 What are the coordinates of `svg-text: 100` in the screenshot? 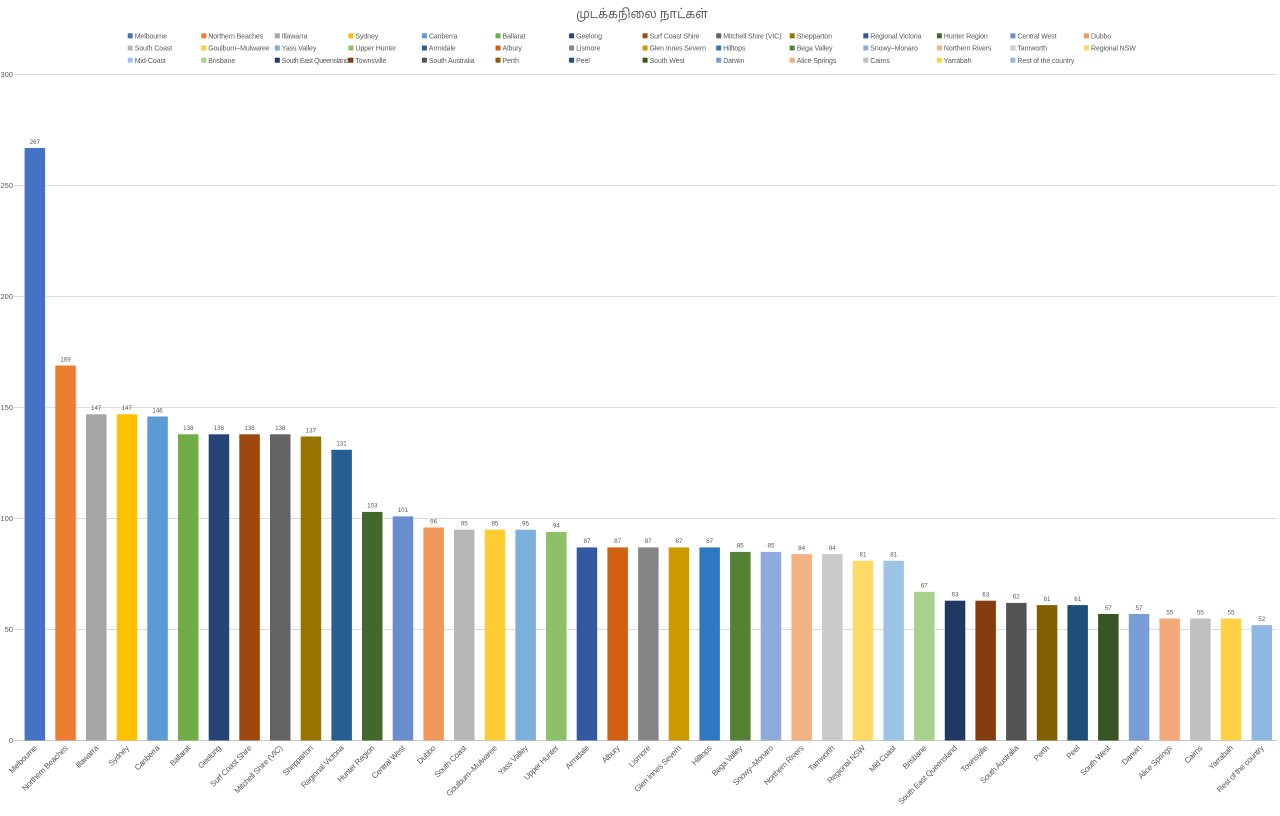 It's located at (6, 518).